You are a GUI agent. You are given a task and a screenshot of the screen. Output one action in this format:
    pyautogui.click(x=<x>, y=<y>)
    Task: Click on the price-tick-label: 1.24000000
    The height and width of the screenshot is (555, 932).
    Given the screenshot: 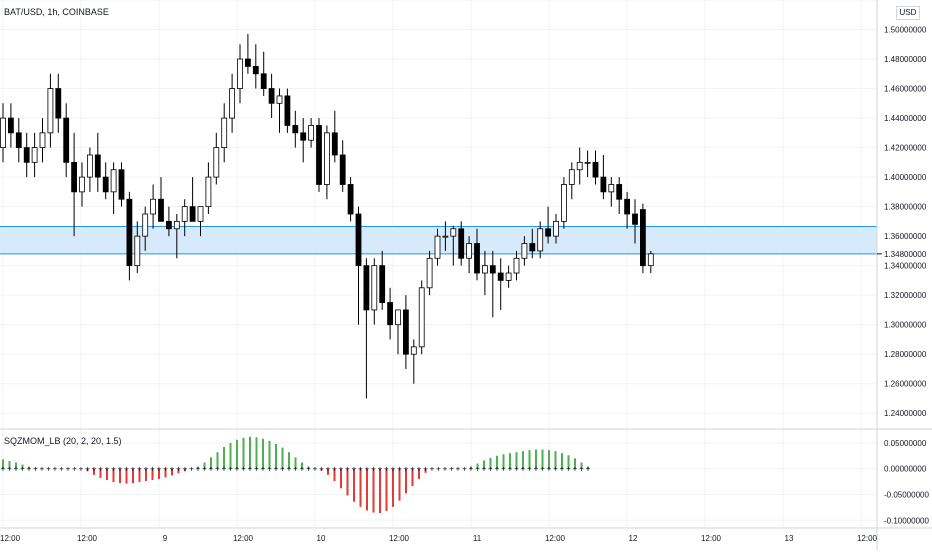 What is the action you would take?
    pyautogui.click(x=905, y=413)
    